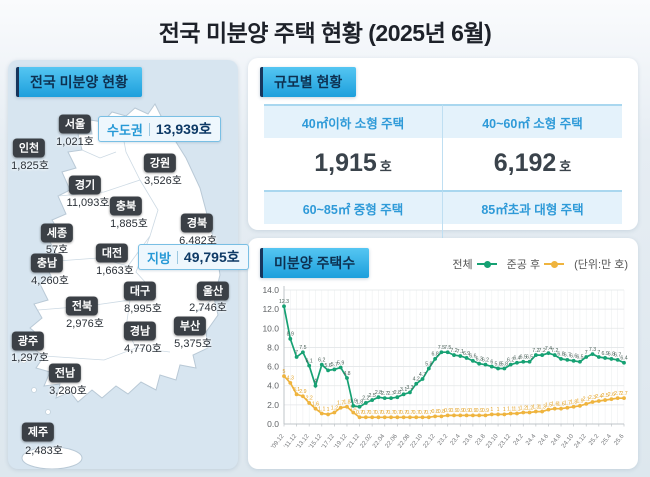  What do you see at coordinates (504, 440) in the screenshot?
I see `x-axis-tick-label: 23.12` at bounding box center [504, 440].